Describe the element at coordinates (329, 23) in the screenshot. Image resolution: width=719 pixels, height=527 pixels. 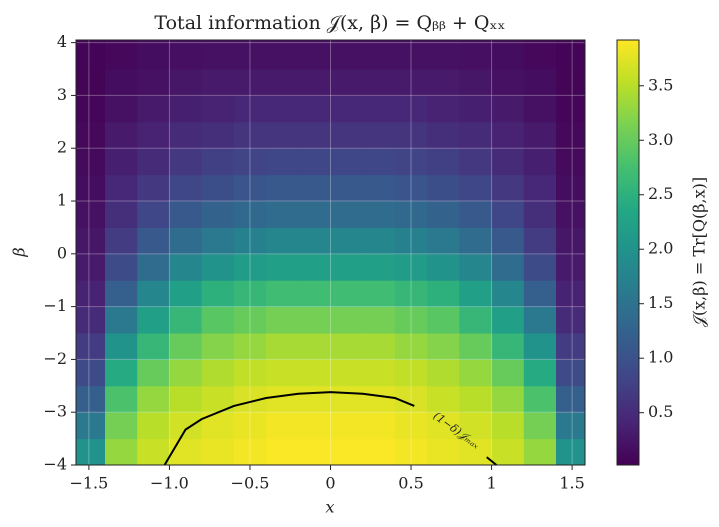
I see `chart-title: Total information 𝒥(x, β) = Qᵦᵦ + Qₓₓ` at that location.